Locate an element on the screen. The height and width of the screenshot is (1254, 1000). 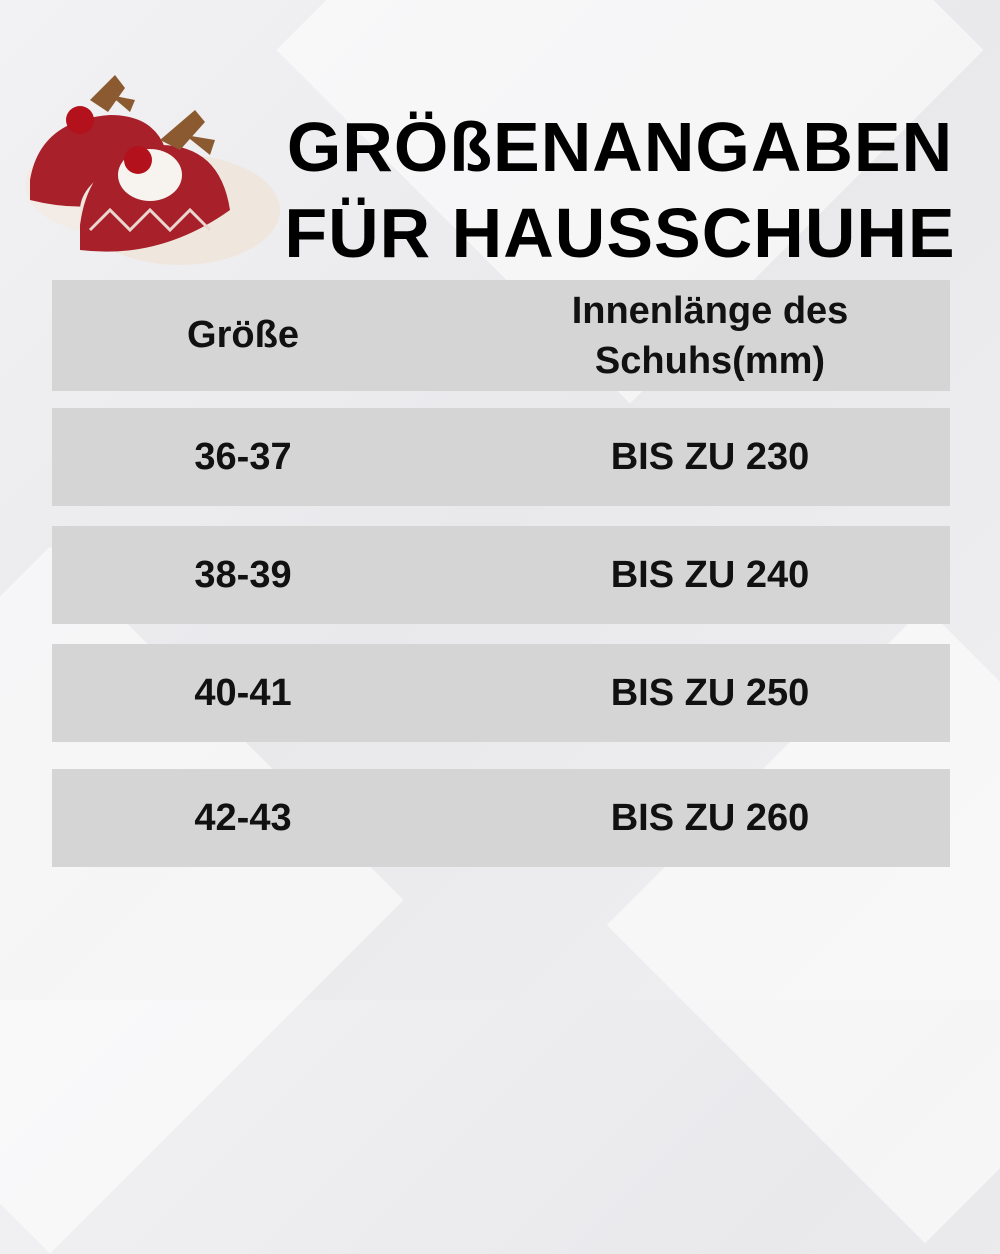
length-cell: BIS ZU 260 is located at coordinates (710, 818).